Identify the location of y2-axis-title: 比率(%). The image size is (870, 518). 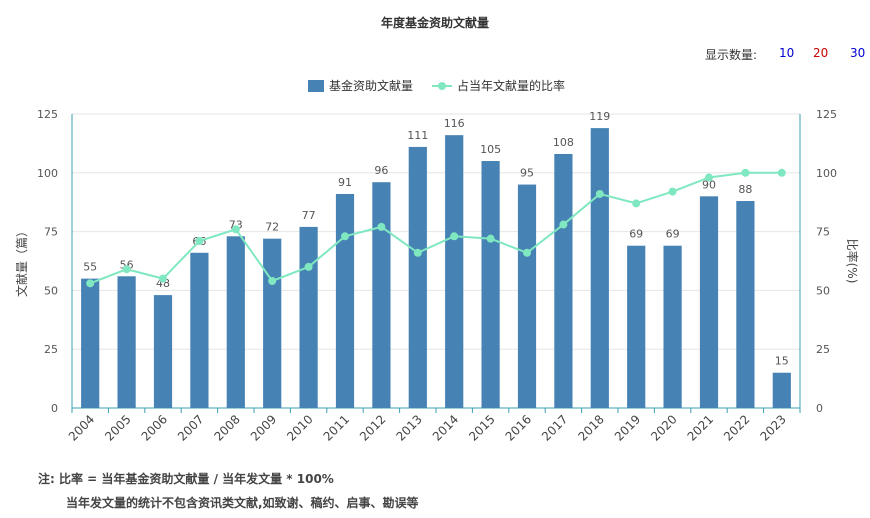
(852, 261).